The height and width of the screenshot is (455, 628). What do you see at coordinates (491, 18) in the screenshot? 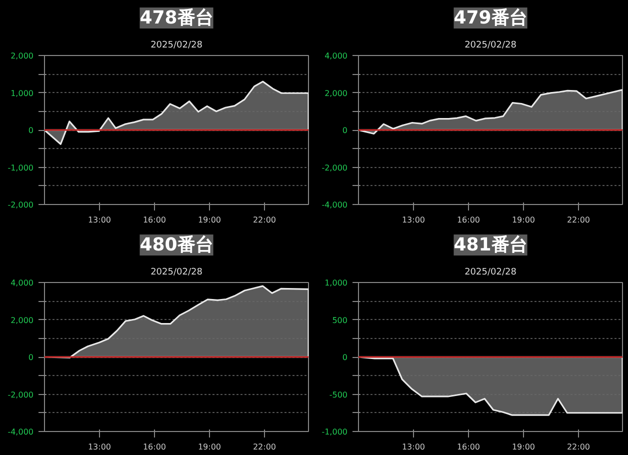
I see `chart-title: 479番台` at bounding box center [491, 18].